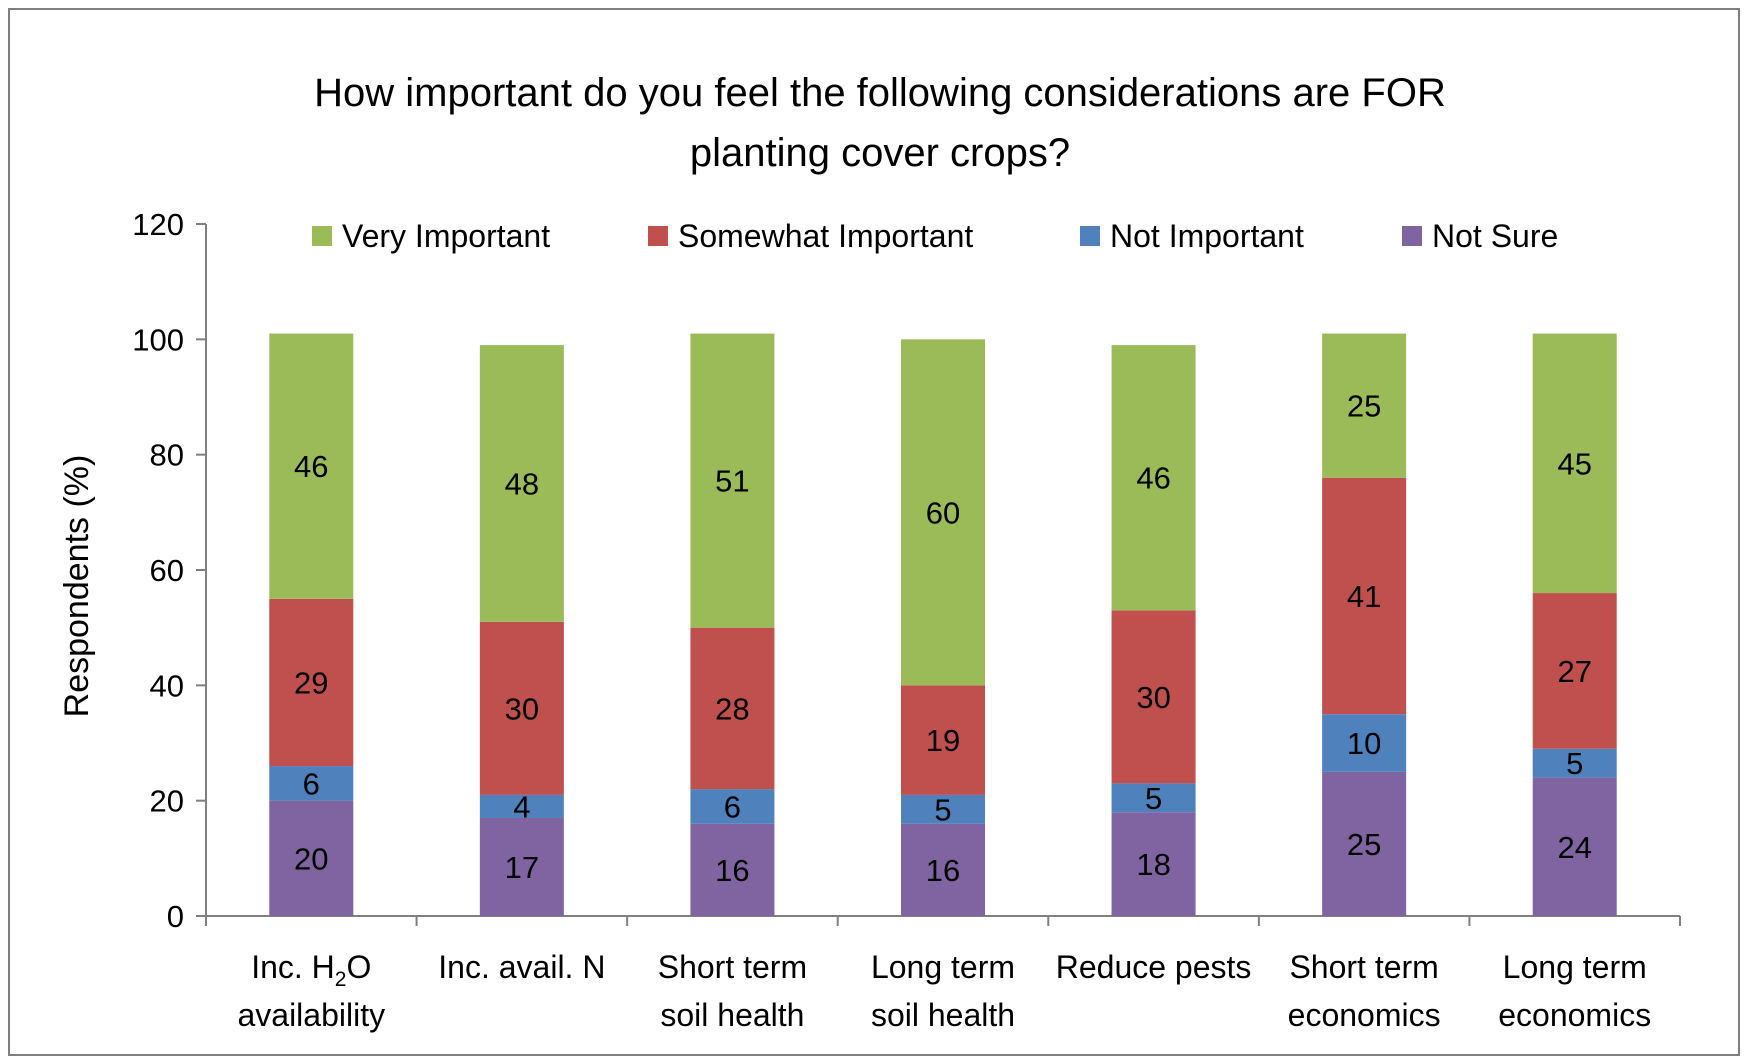 The height and width of the screenshot is (1064, 1748). Describe the element at coordinates (175, 916) in the screenshot. I see `y-tick-label: 0` at that location.